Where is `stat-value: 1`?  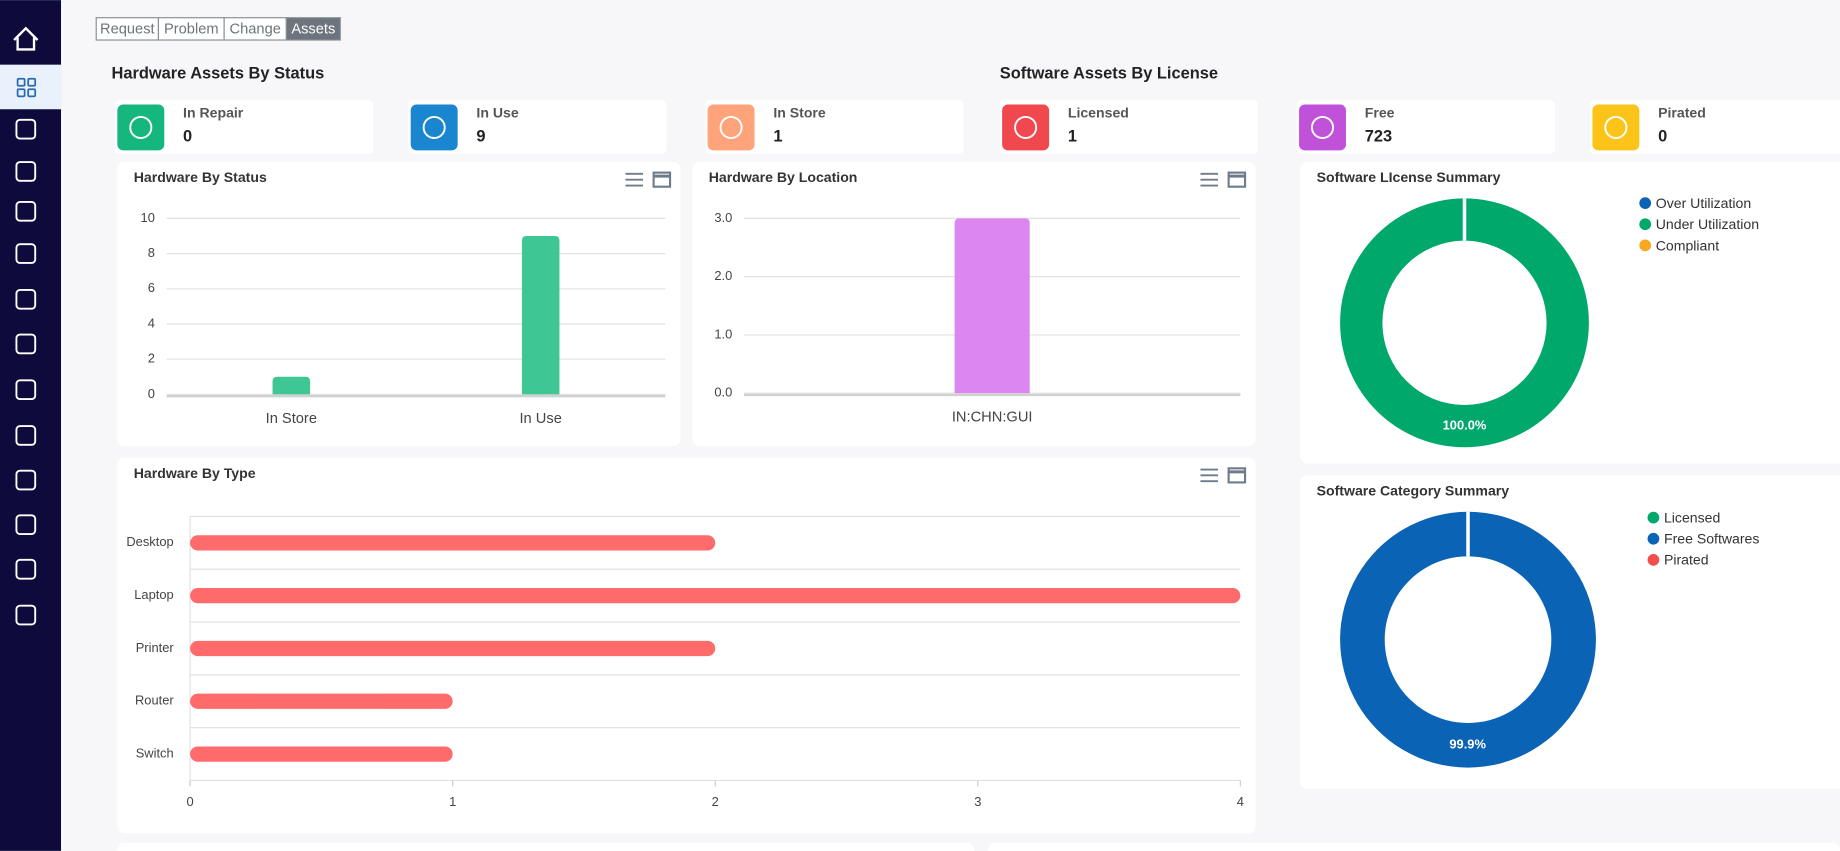
stat-value: 1 is located at coordinates (777, 137).